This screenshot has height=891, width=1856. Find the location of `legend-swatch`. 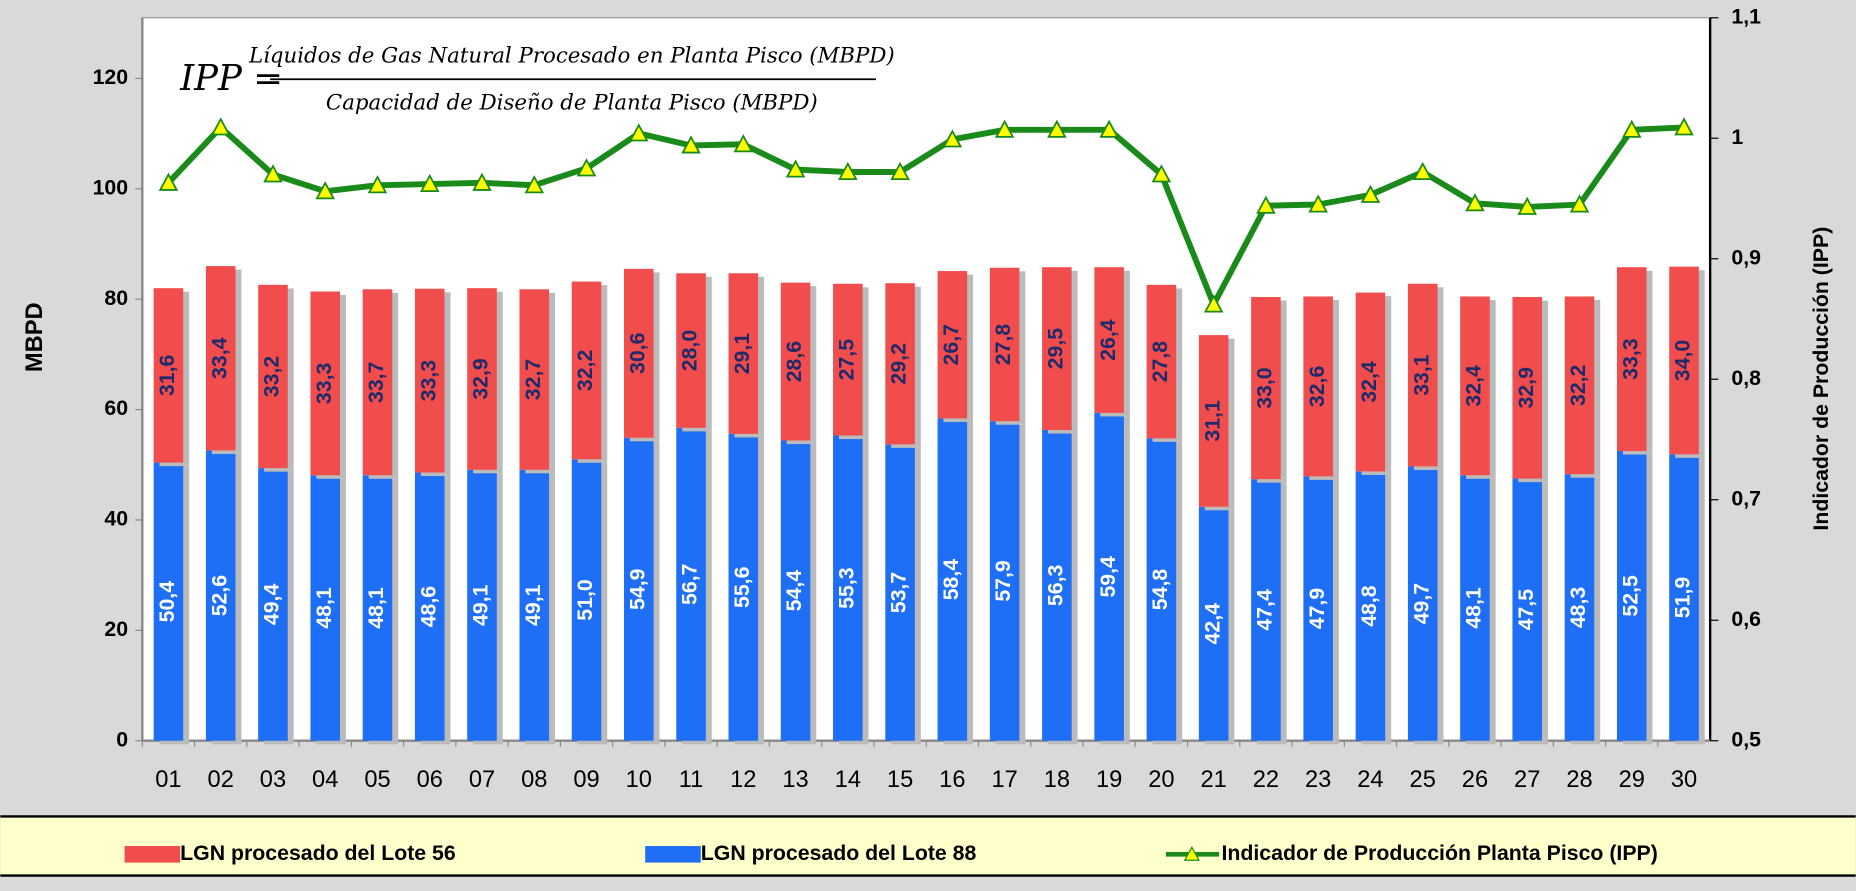

legend-swatch is located at coordinates (673, 854).